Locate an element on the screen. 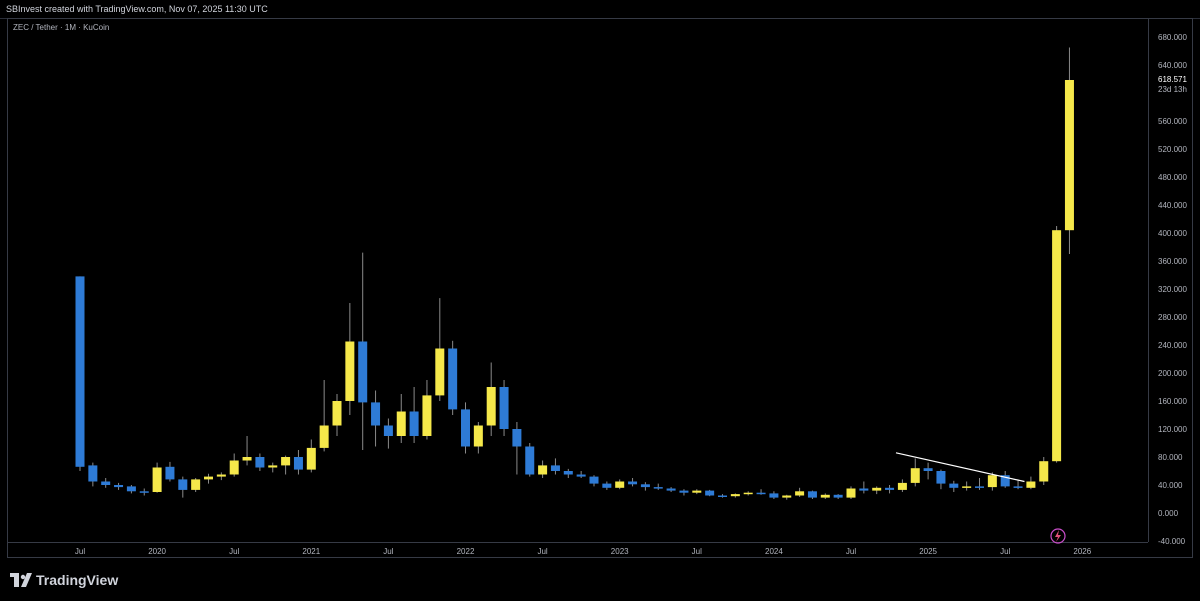  y-tick-label: 200.000 is located at coordinates (1172, 373).